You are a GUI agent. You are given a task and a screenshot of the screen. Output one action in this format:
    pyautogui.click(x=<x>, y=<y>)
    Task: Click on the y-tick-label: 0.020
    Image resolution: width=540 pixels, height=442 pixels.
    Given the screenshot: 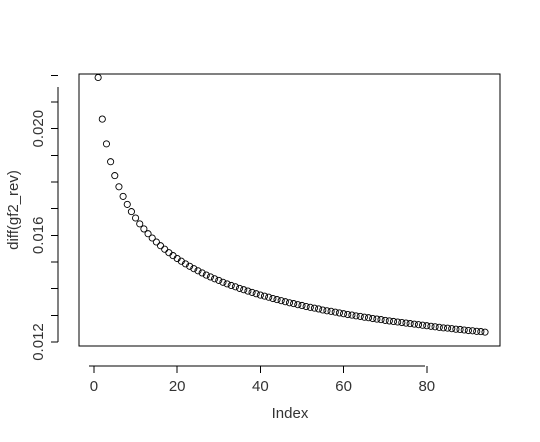 What is the action you would take?
    pyautogui.click(x=38, y=129)
    